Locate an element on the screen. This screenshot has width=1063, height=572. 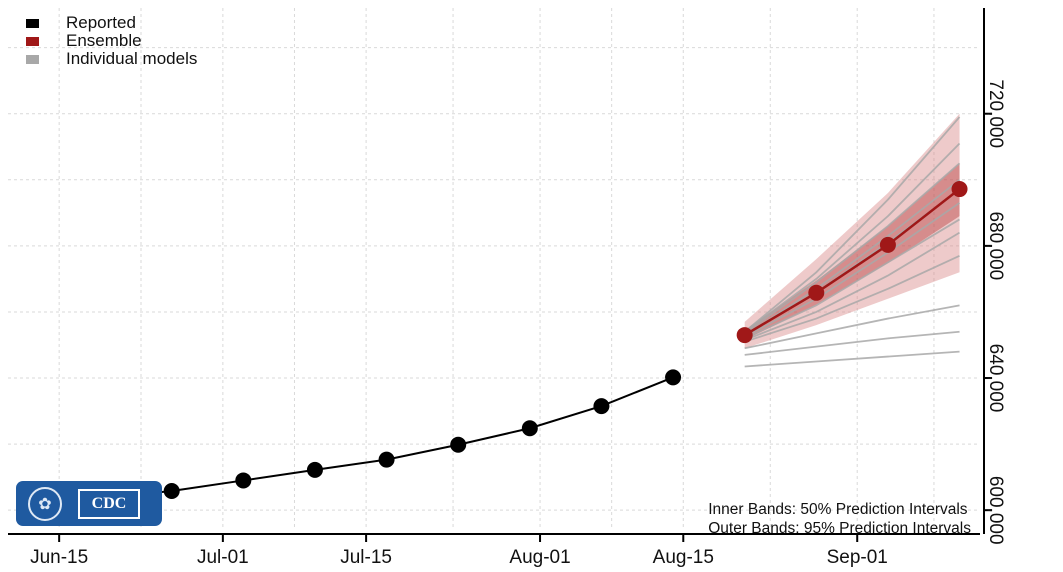
legend-swatch-ensemble is located at coordinates (32, 41).